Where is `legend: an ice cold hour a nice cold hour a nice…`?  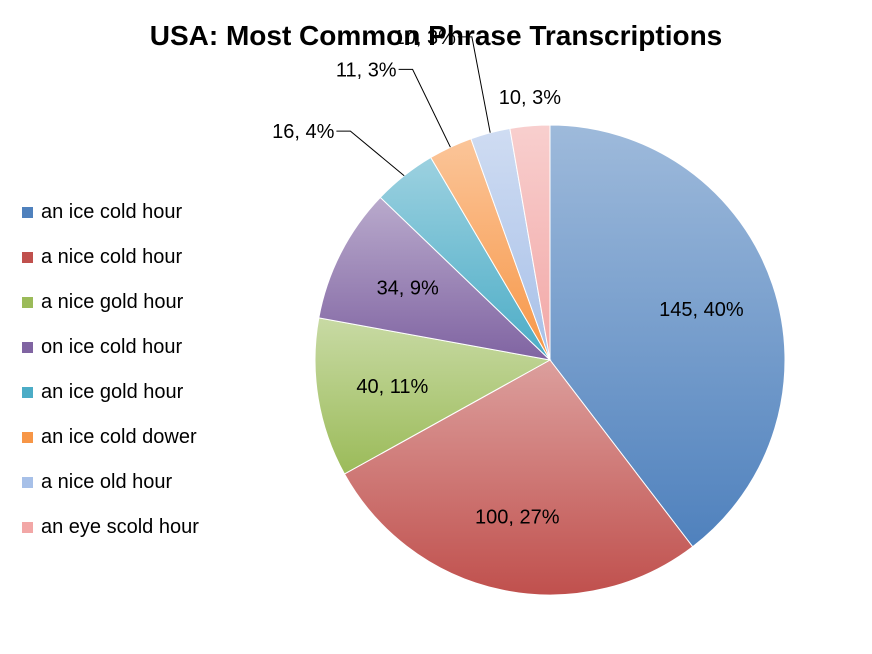
legend: an ice cold hour a nice cold hour a nice… is located at coordinates (110, 370).